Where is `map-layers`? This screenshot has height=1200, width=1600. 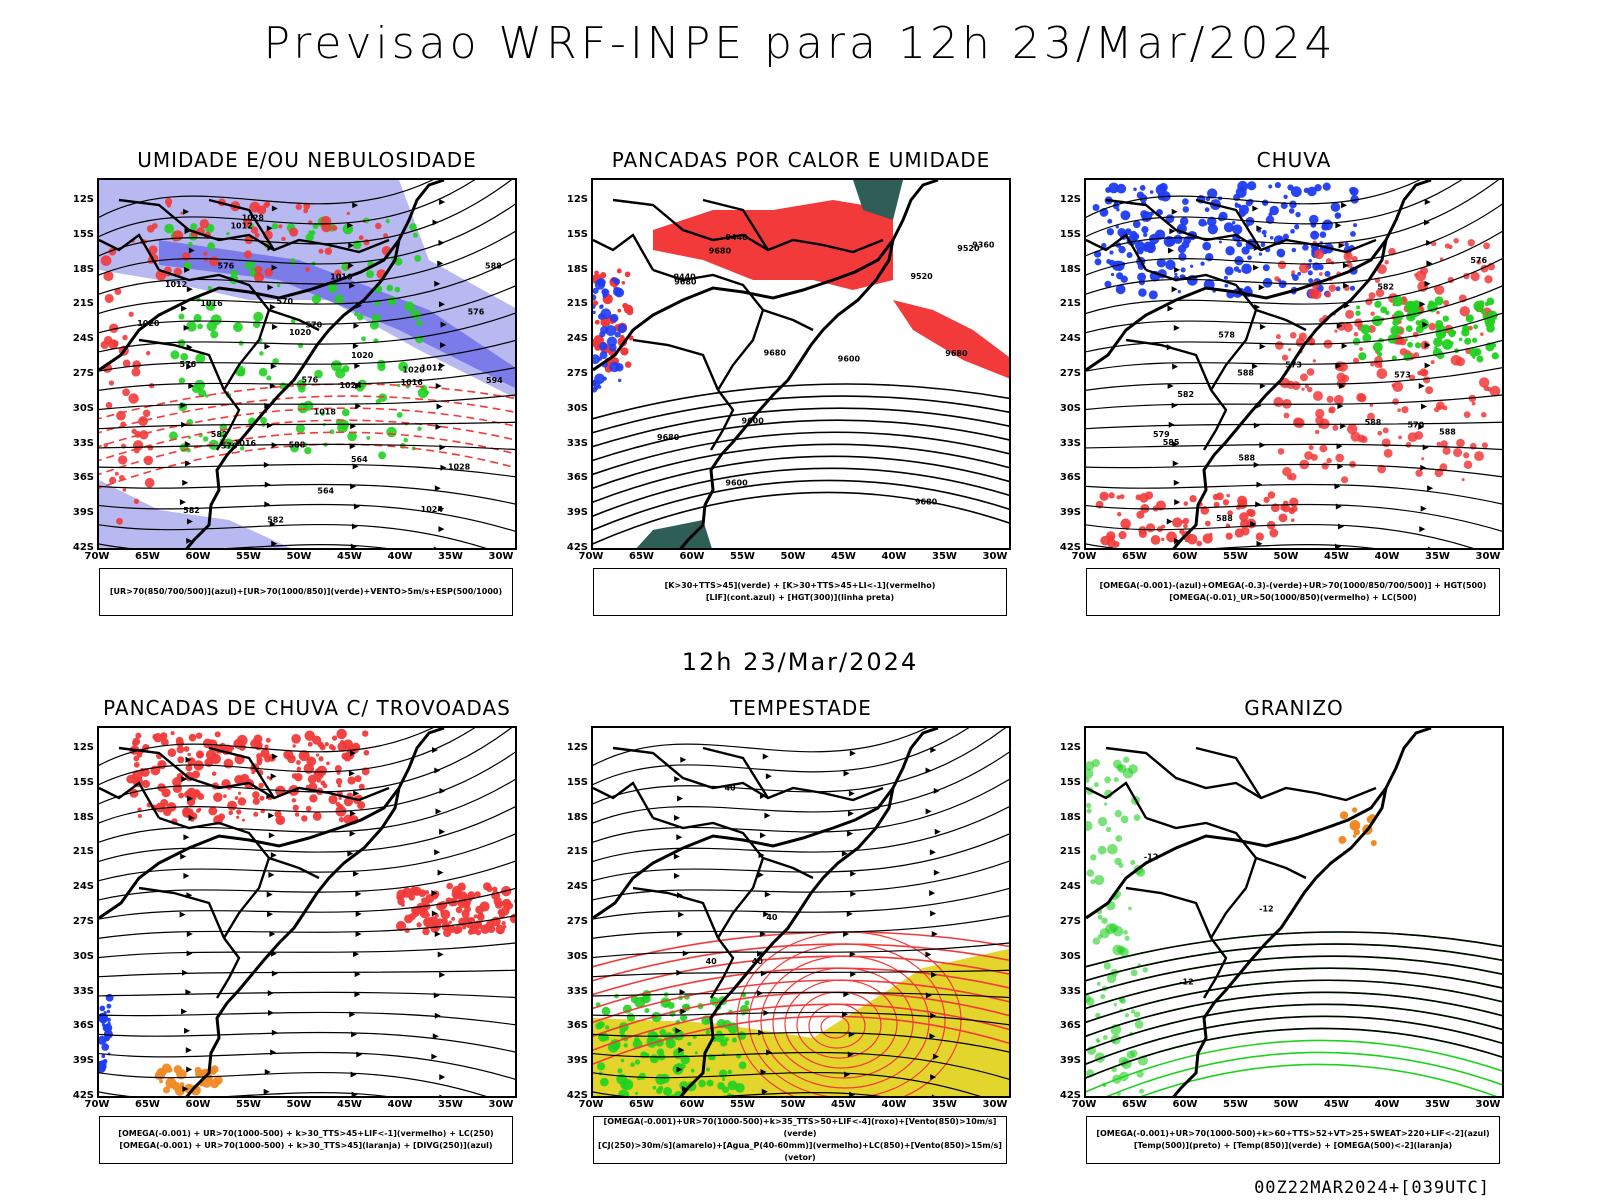 map-layers is located at coordinates (307, 912).